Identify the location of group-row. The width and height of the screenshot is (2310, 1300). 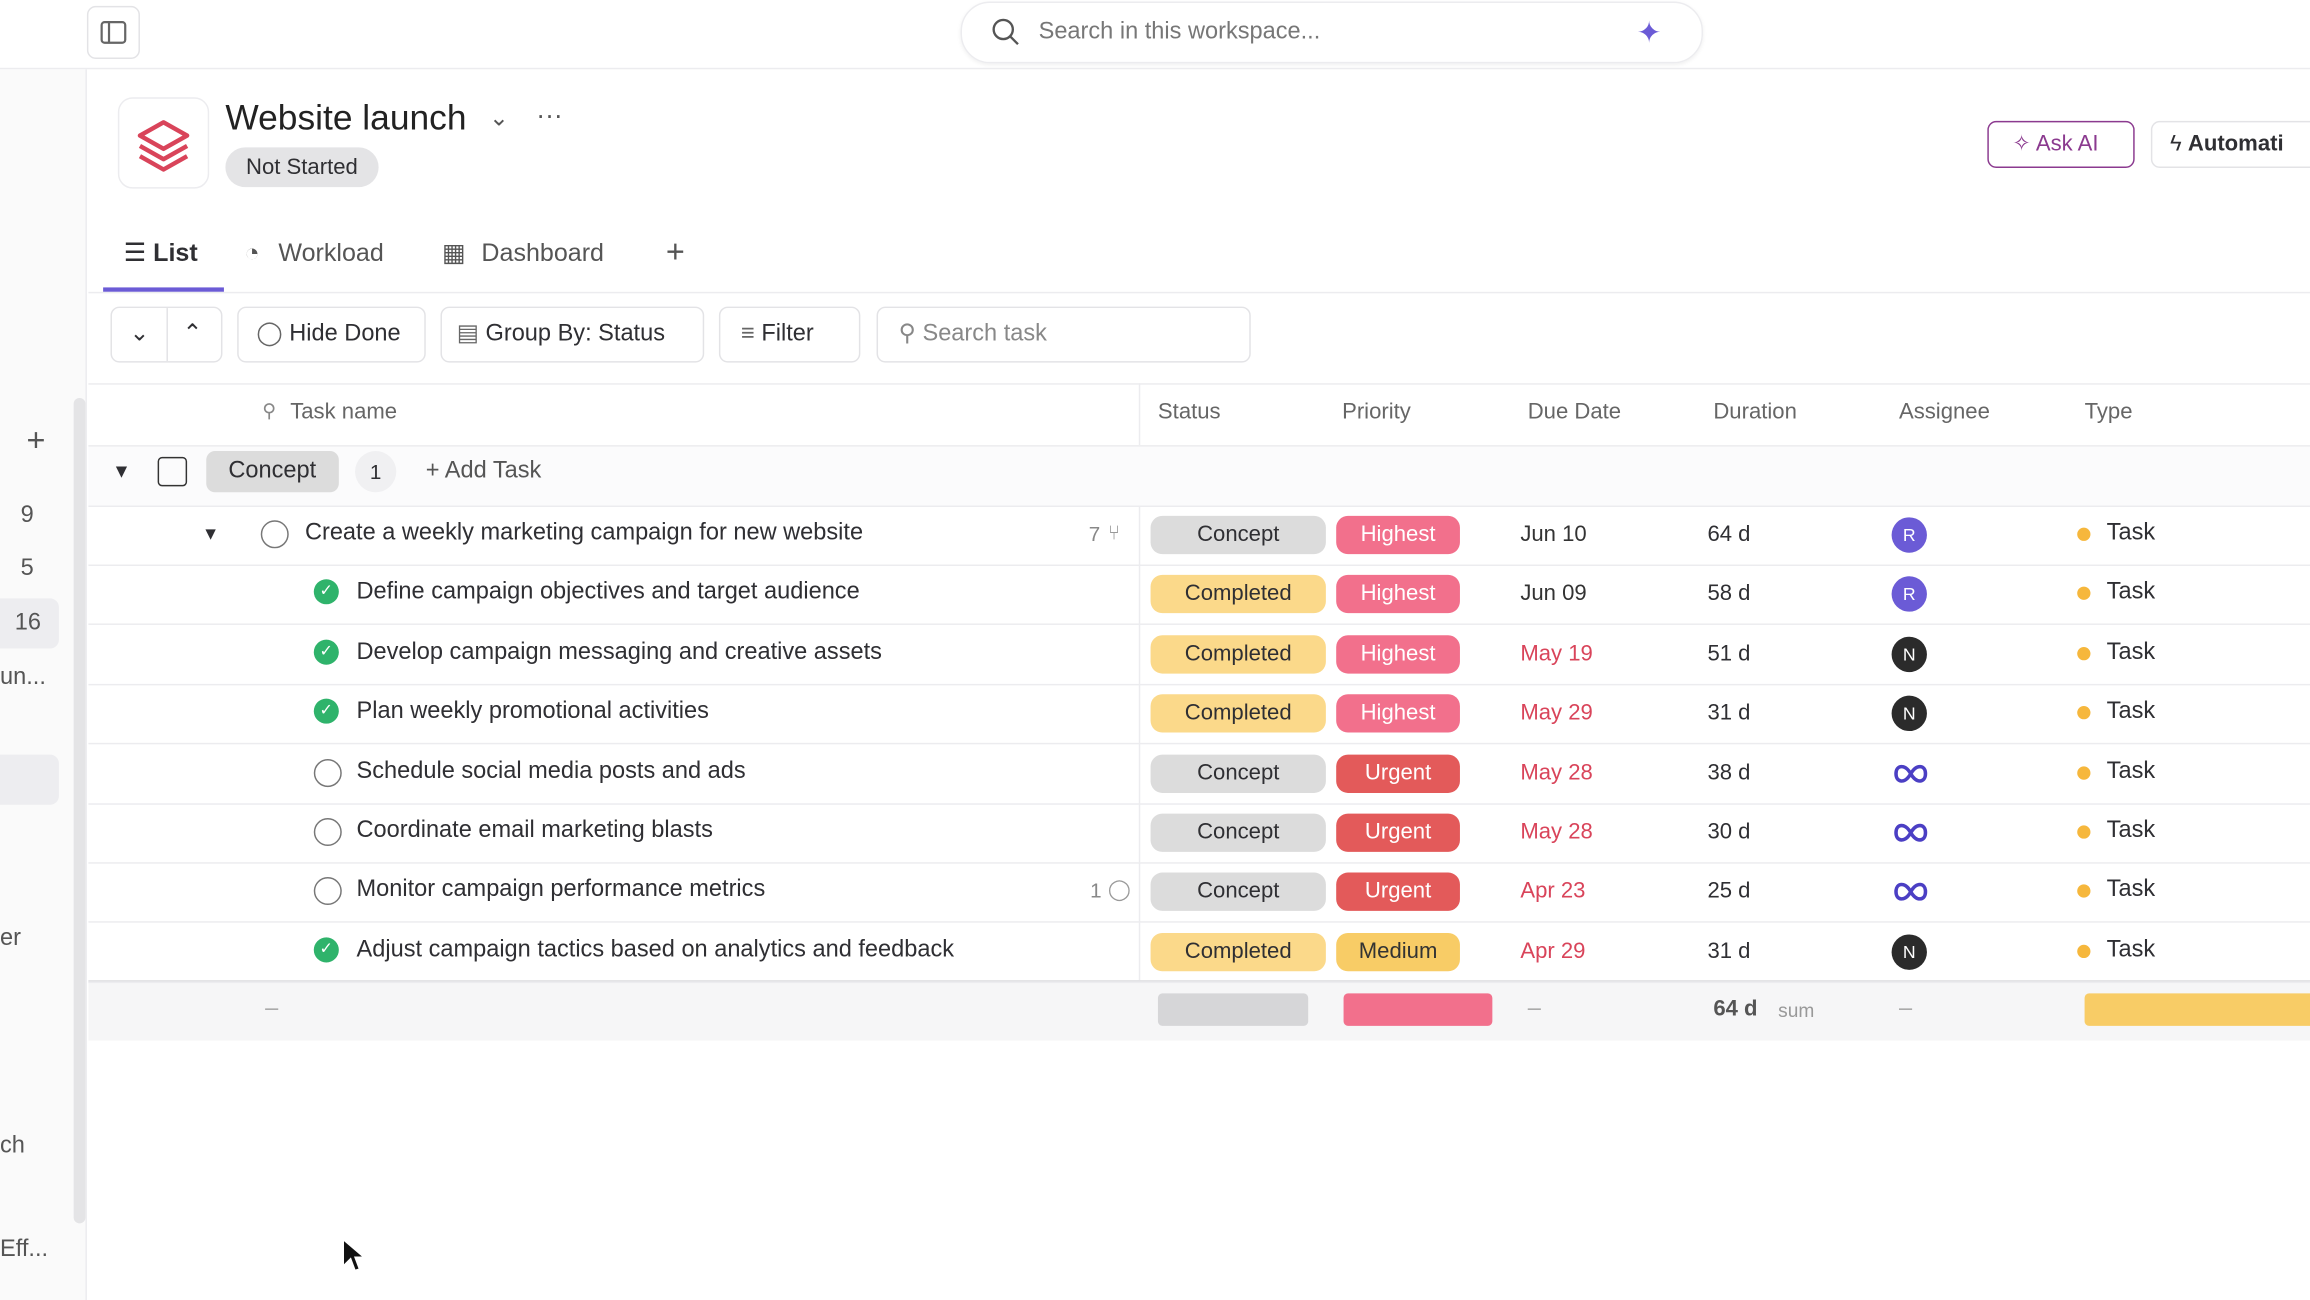
(1199, 476).